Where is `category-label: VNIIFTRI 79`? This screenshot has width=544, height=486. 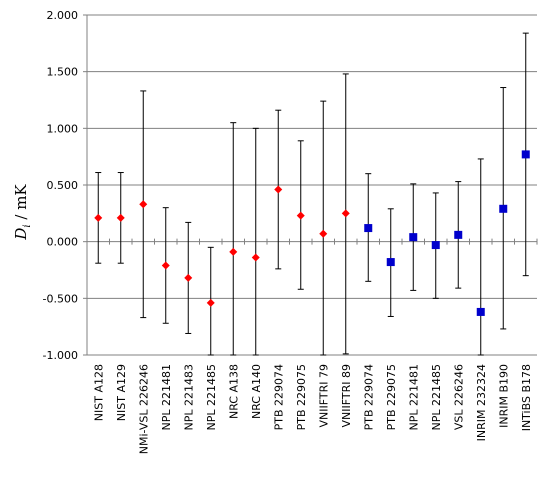
category-label: VNIIFTRI 79 is located at coordinates (323, 395).